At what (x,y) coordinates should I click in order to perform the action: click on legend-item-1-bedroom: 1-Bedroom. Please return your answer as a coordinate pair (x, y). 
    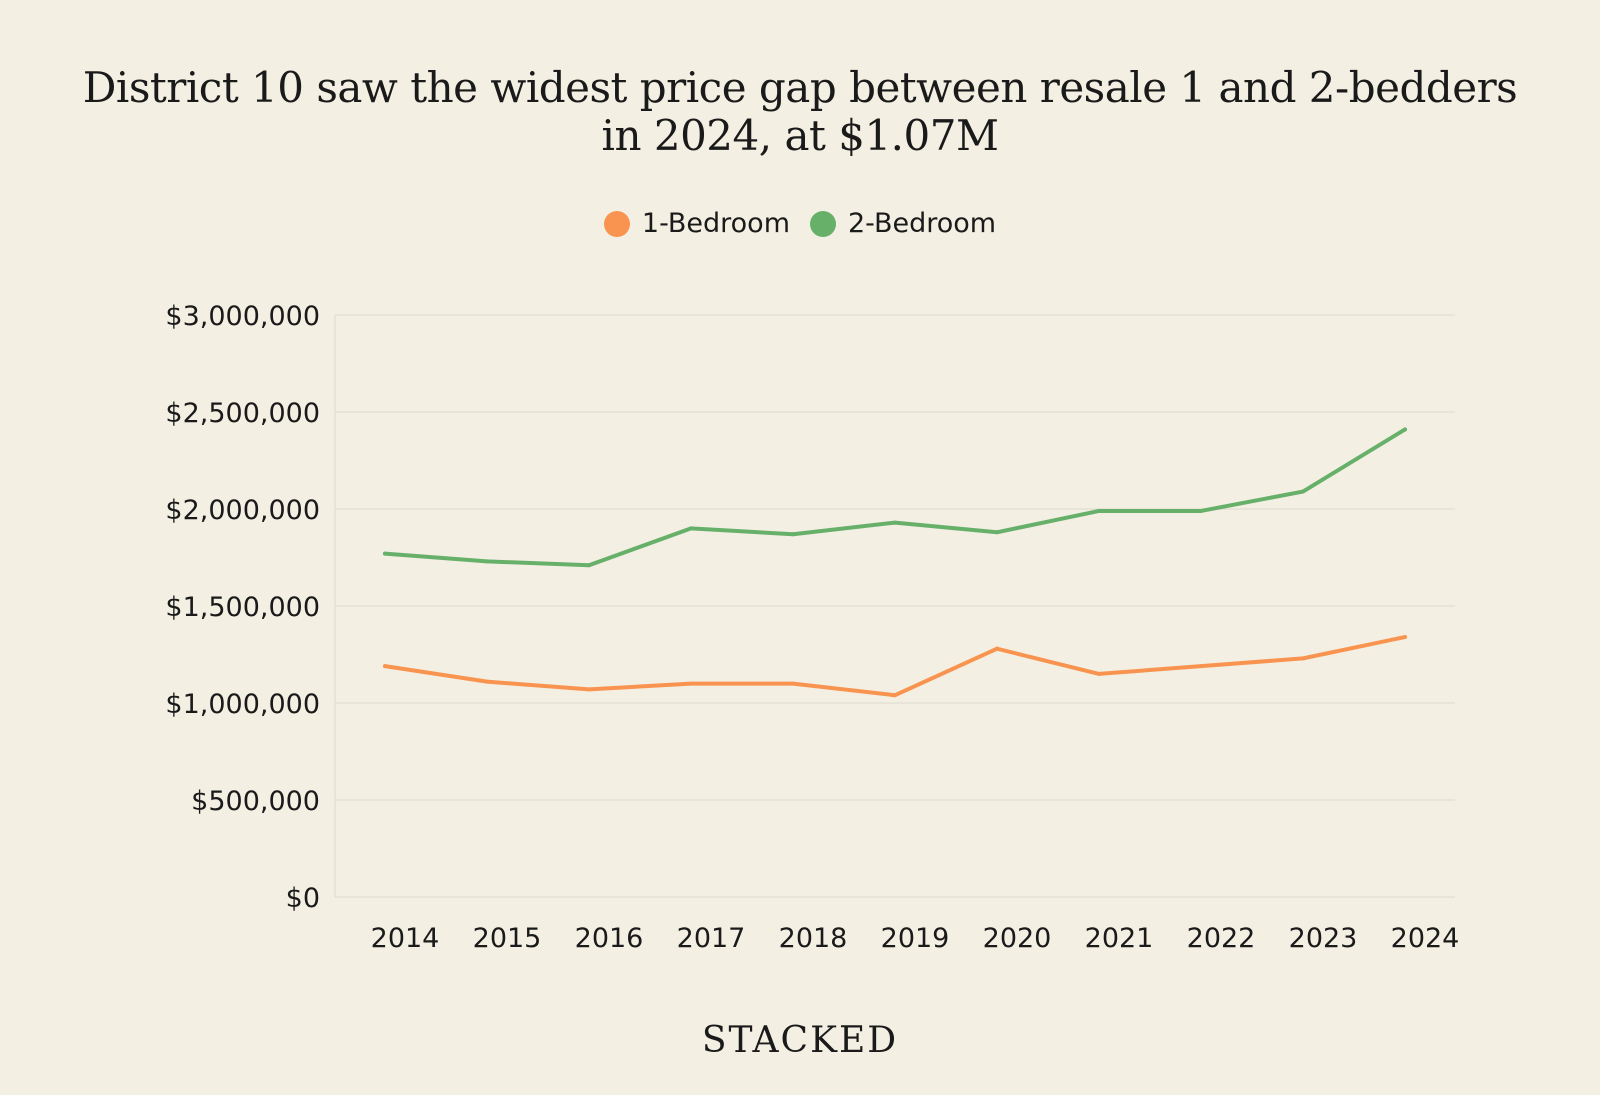
    Looking at the image, I should click on (696, 223).